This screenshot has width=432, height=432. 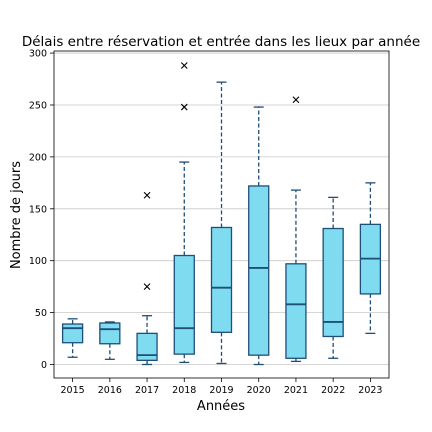 I want to click on x-tick-label: 2020, so click(x=259, y=390).